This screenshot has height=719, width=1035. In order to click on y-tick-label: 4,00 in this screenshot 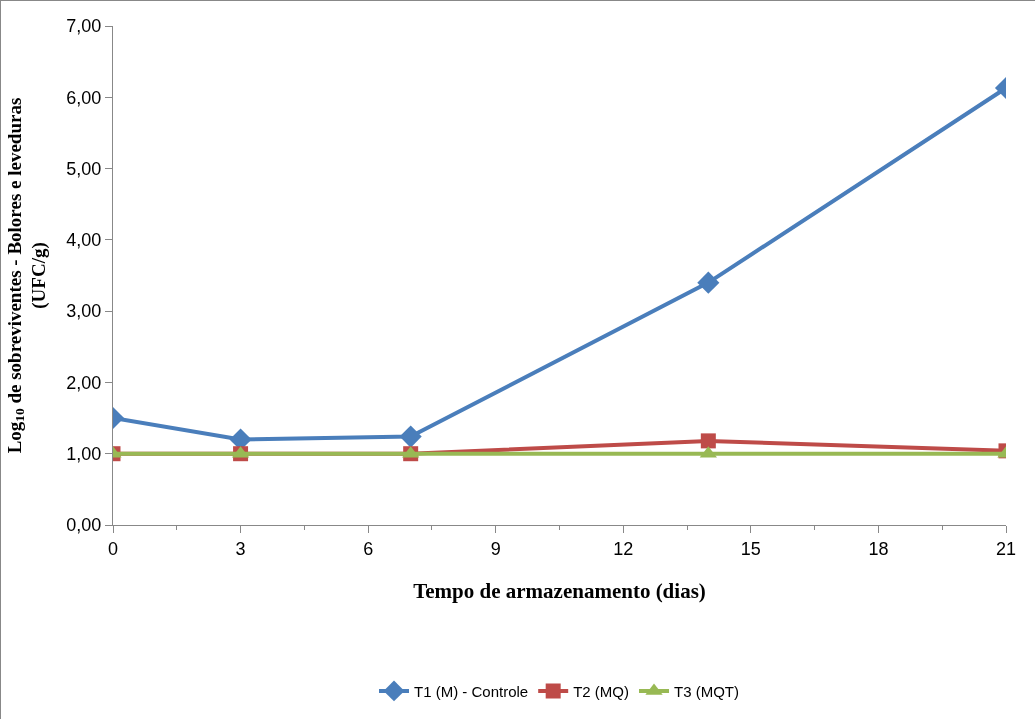, I will do `click(84, 240)`.